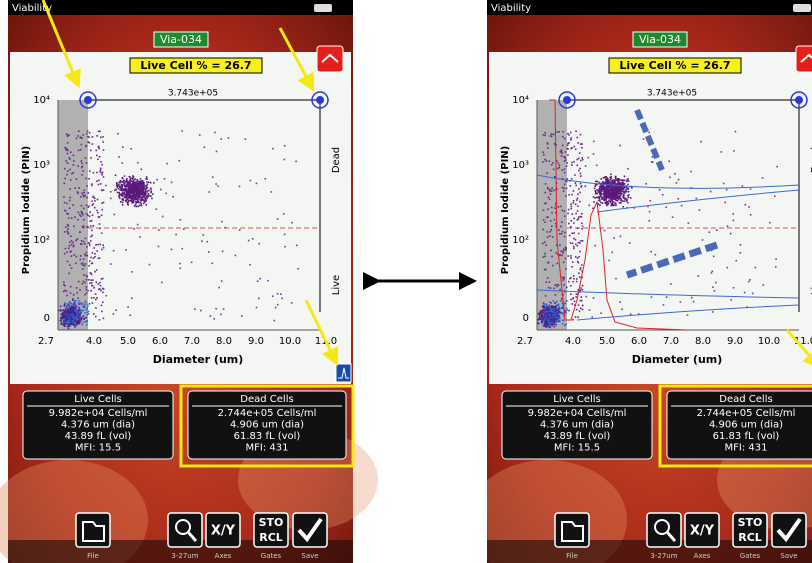  What do you see at coordinates (526, 318) in the screenshot?
I see `y-tick-label: 0` at bounding box center [526, 318].